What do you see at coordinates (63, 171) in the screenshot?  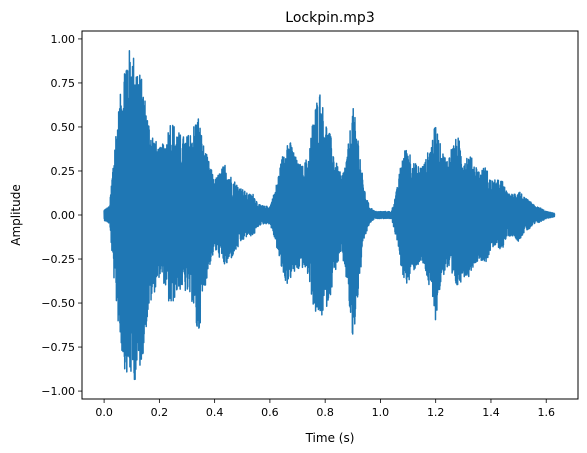 I see `y-tick-label: 0.25` at bounding box center [63, 171].